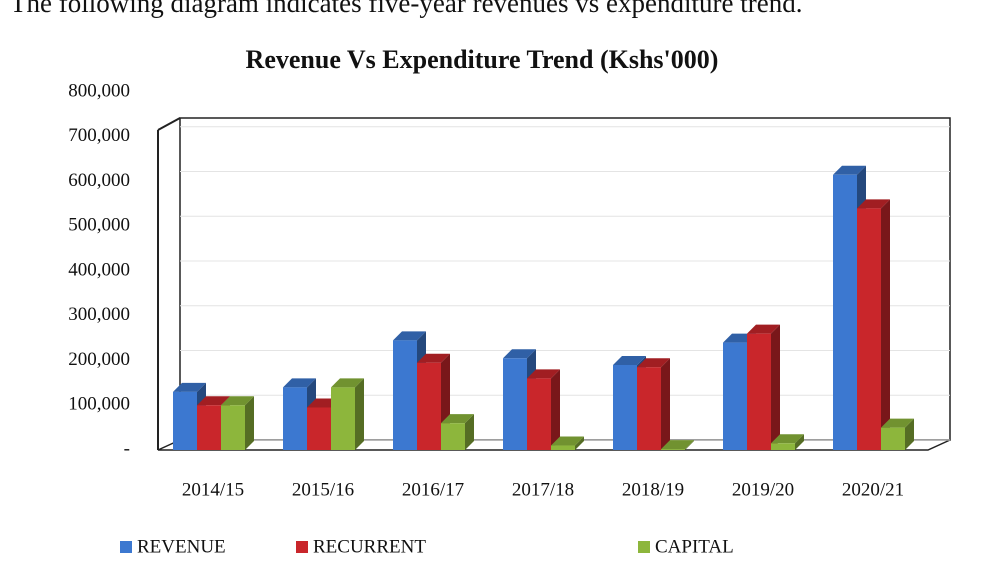 The image size is (988, 577). What do you see at coordinates (763, 489) in the screenshot?
I see `x-tick-label: 2019/20` at bounding box center [763, 489].